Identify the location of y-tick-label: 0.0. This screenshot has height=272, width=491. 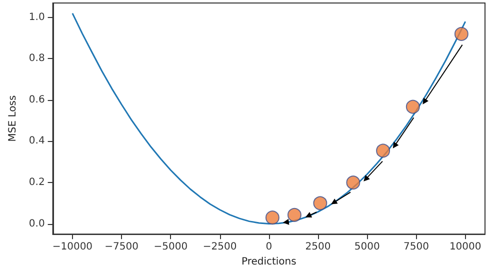
(36, 224).